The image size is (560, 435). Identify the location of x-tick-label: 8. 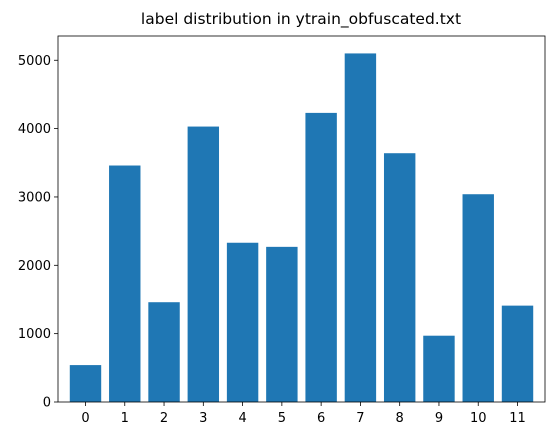
(400, 418).